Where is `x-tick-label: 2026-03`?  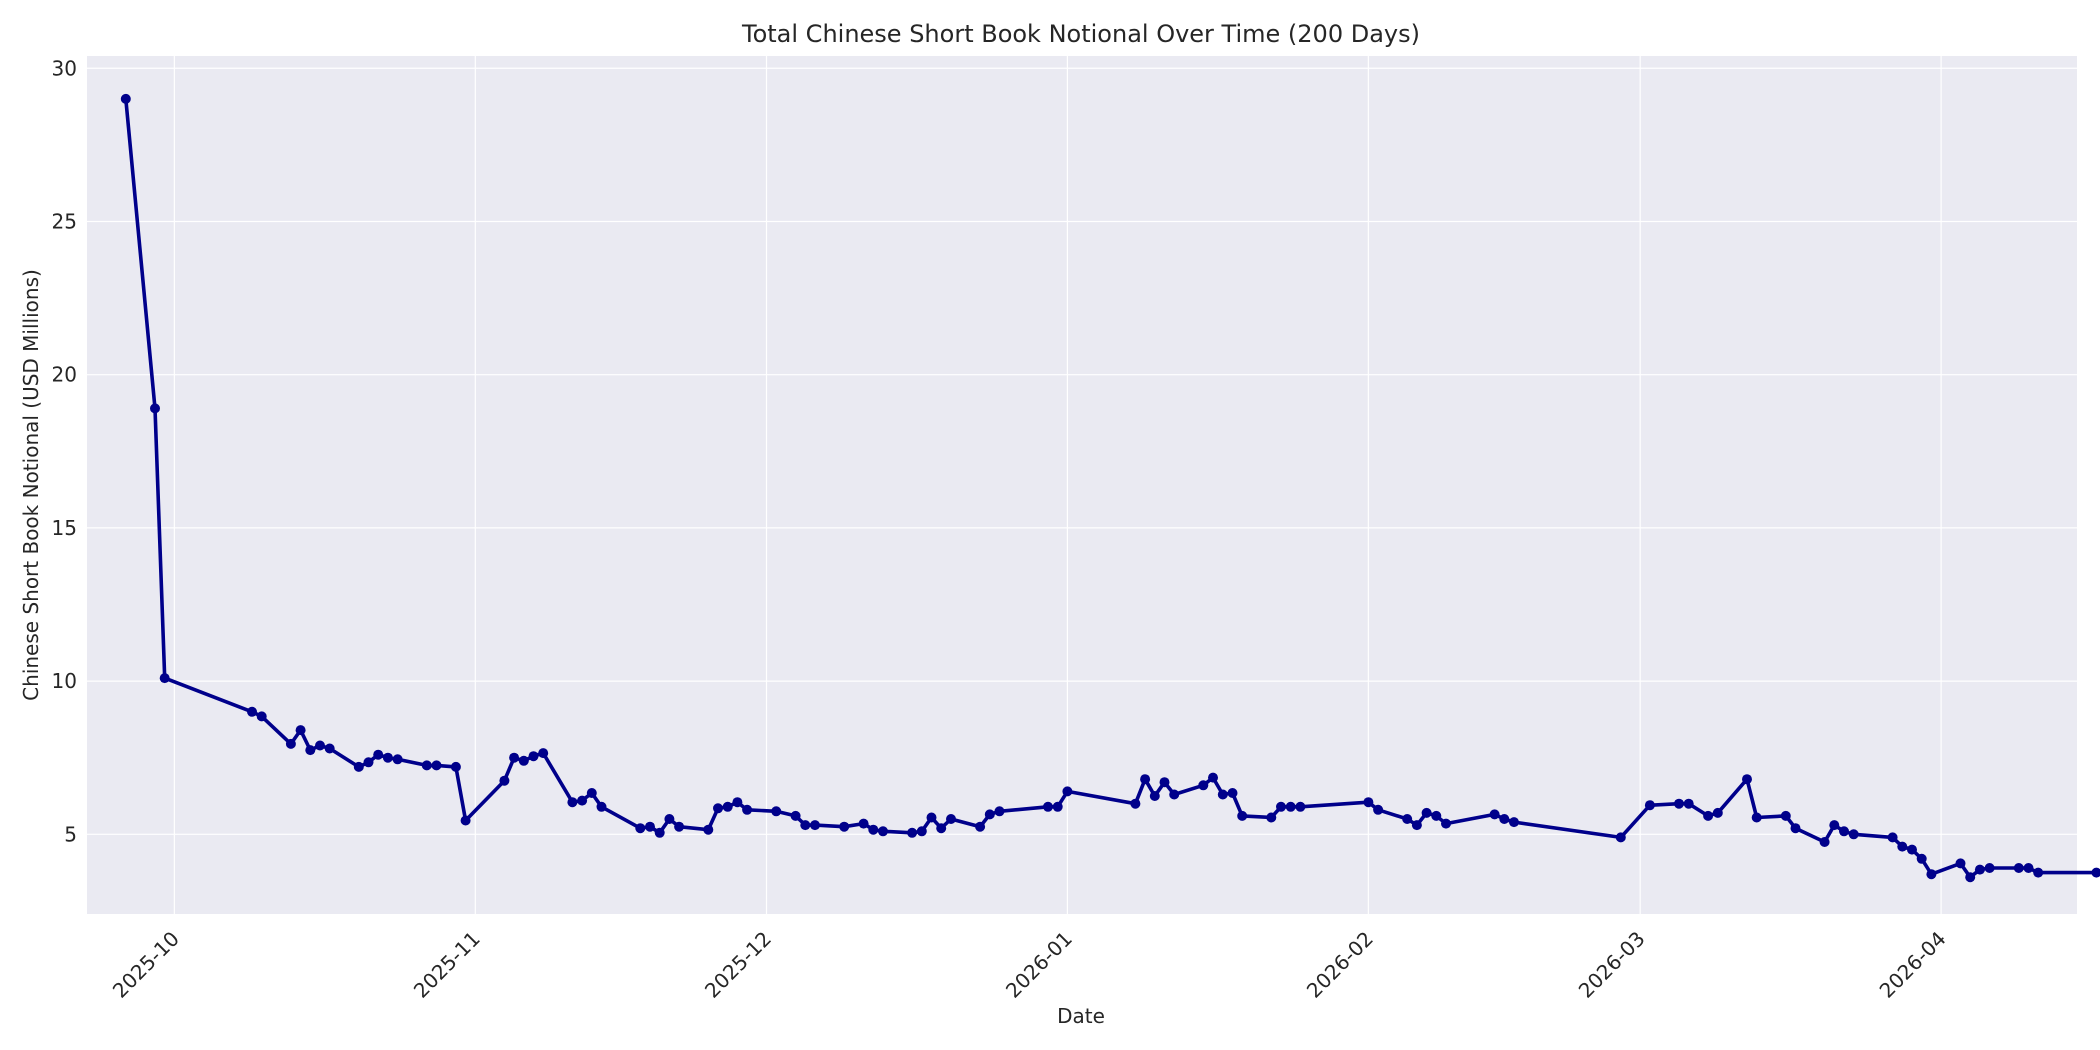
x-tick-label: 2026-03 is located at coordinates (1612, 965).